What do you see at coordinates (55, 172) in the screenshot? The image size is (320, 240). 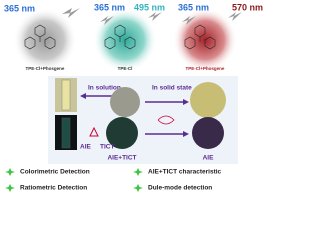 I see `feature: Colorimetric Detection` at bounding box center [55, 172].